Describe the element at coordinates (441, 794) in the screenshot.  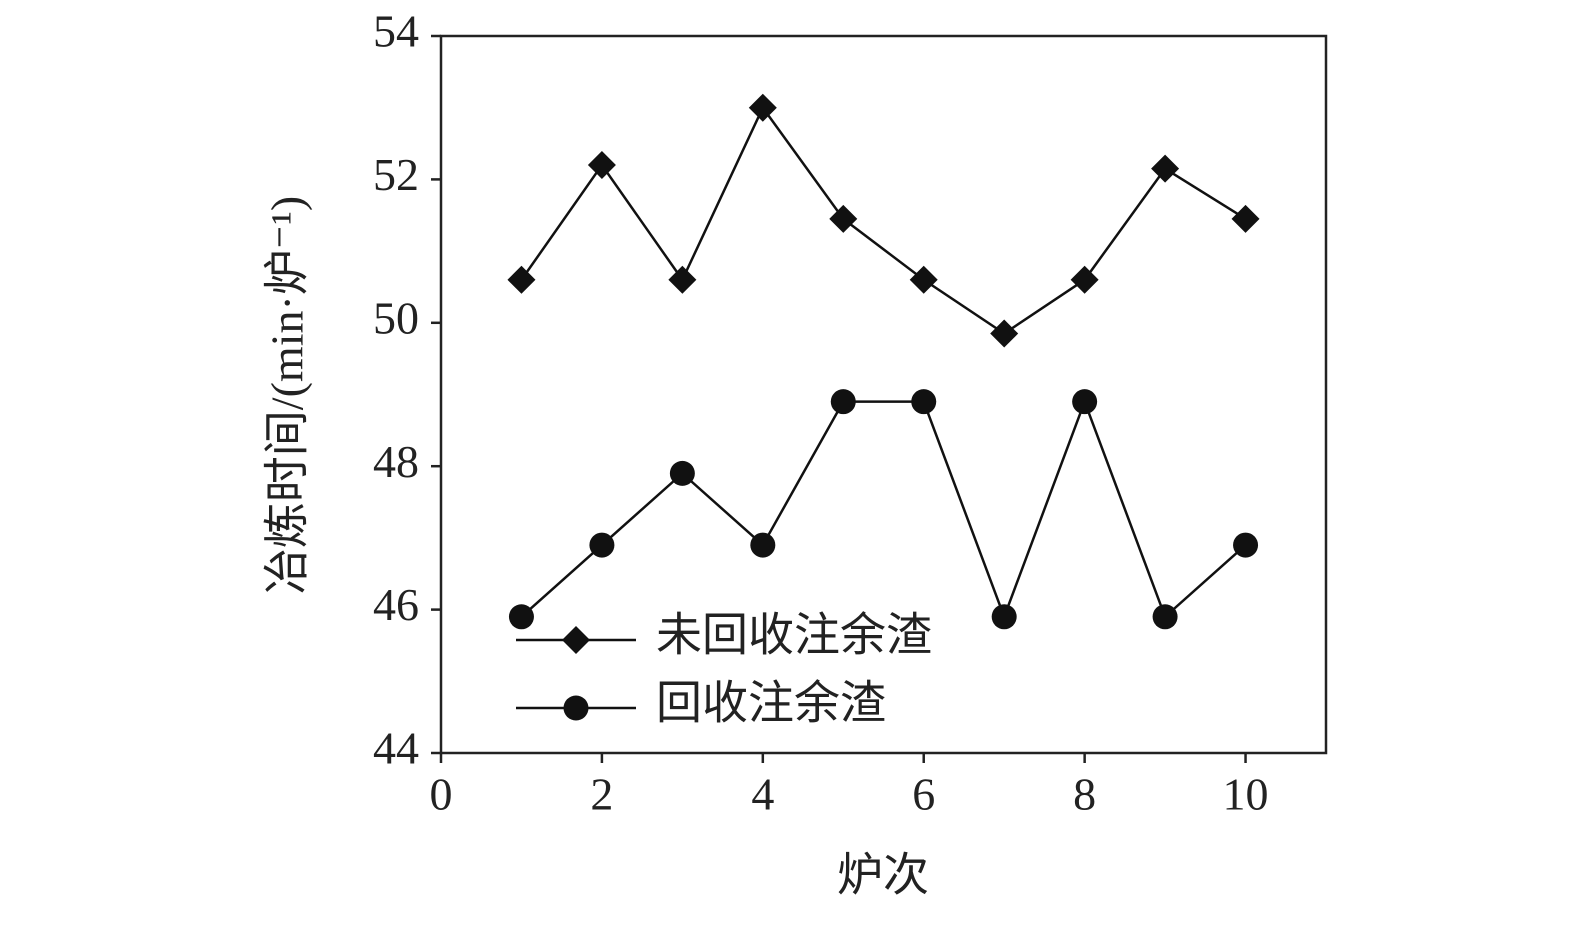
I see `x-tick-label: 0` at that location.